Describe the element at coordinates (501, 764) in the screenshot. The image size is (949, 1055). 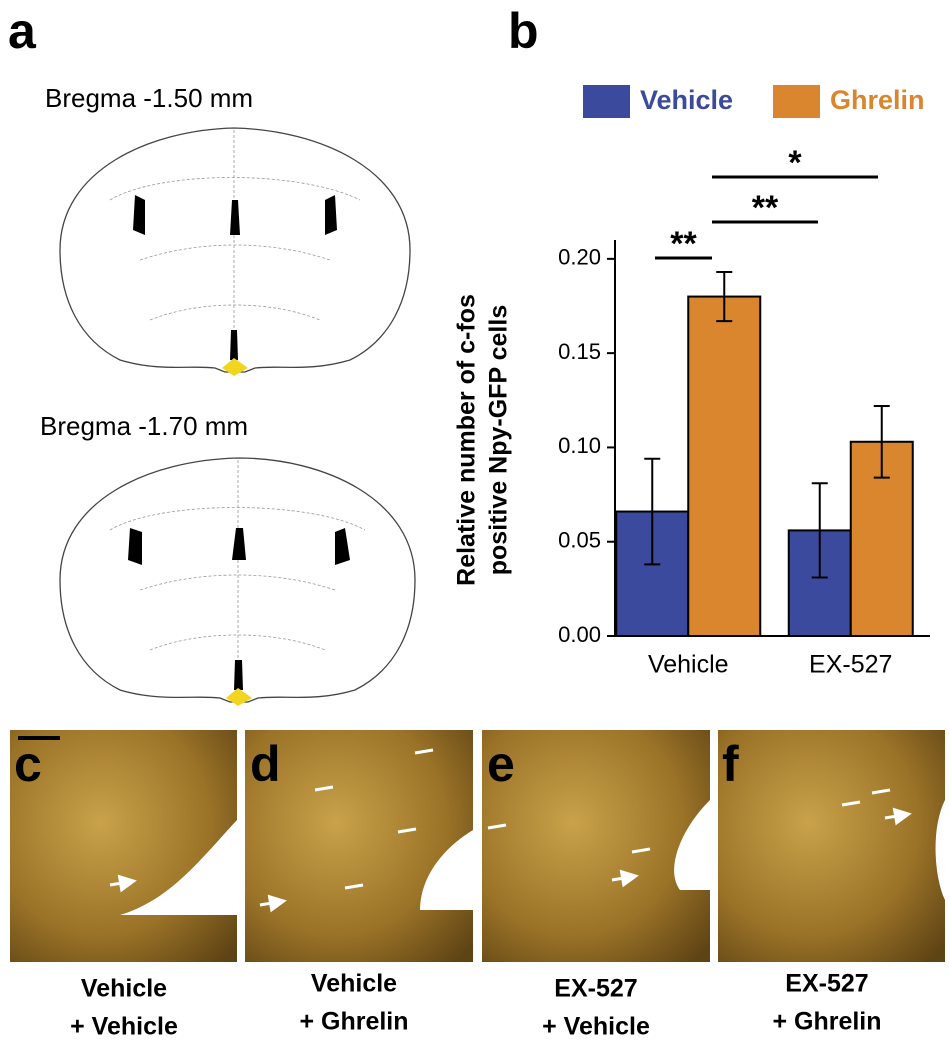
I see `panel-label: e` at that location.